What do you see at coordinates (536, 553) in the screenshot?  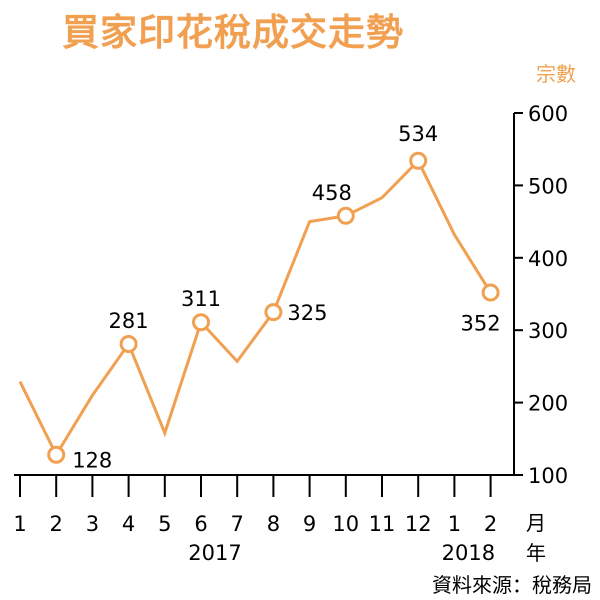 I see `x-unit-year: 年` at bounding box center [536, 553].